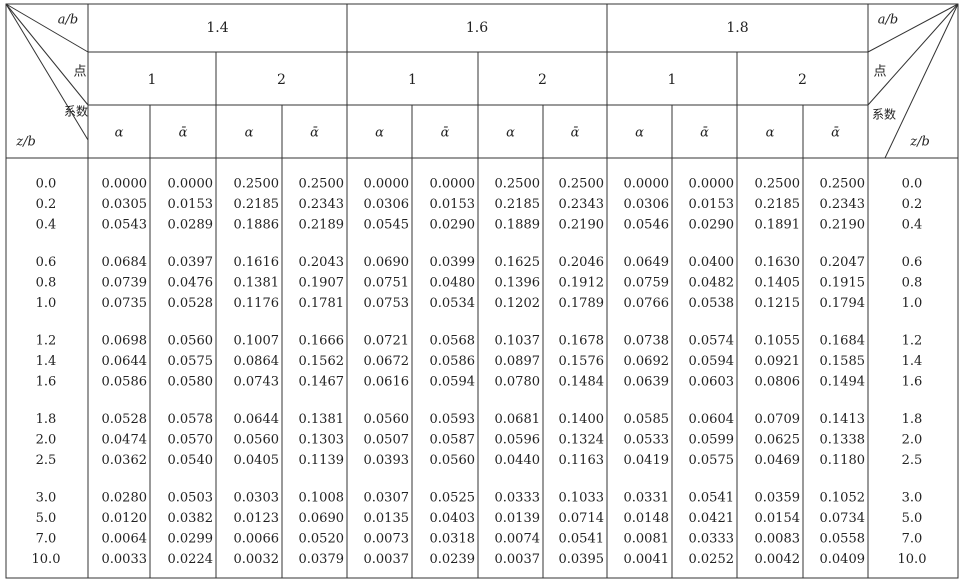 The width and height of the screenshot is (964, 583). Describe the element at coordinates (778, 498) in the screenshot. I see `cell-value: 0.0359` at that location.